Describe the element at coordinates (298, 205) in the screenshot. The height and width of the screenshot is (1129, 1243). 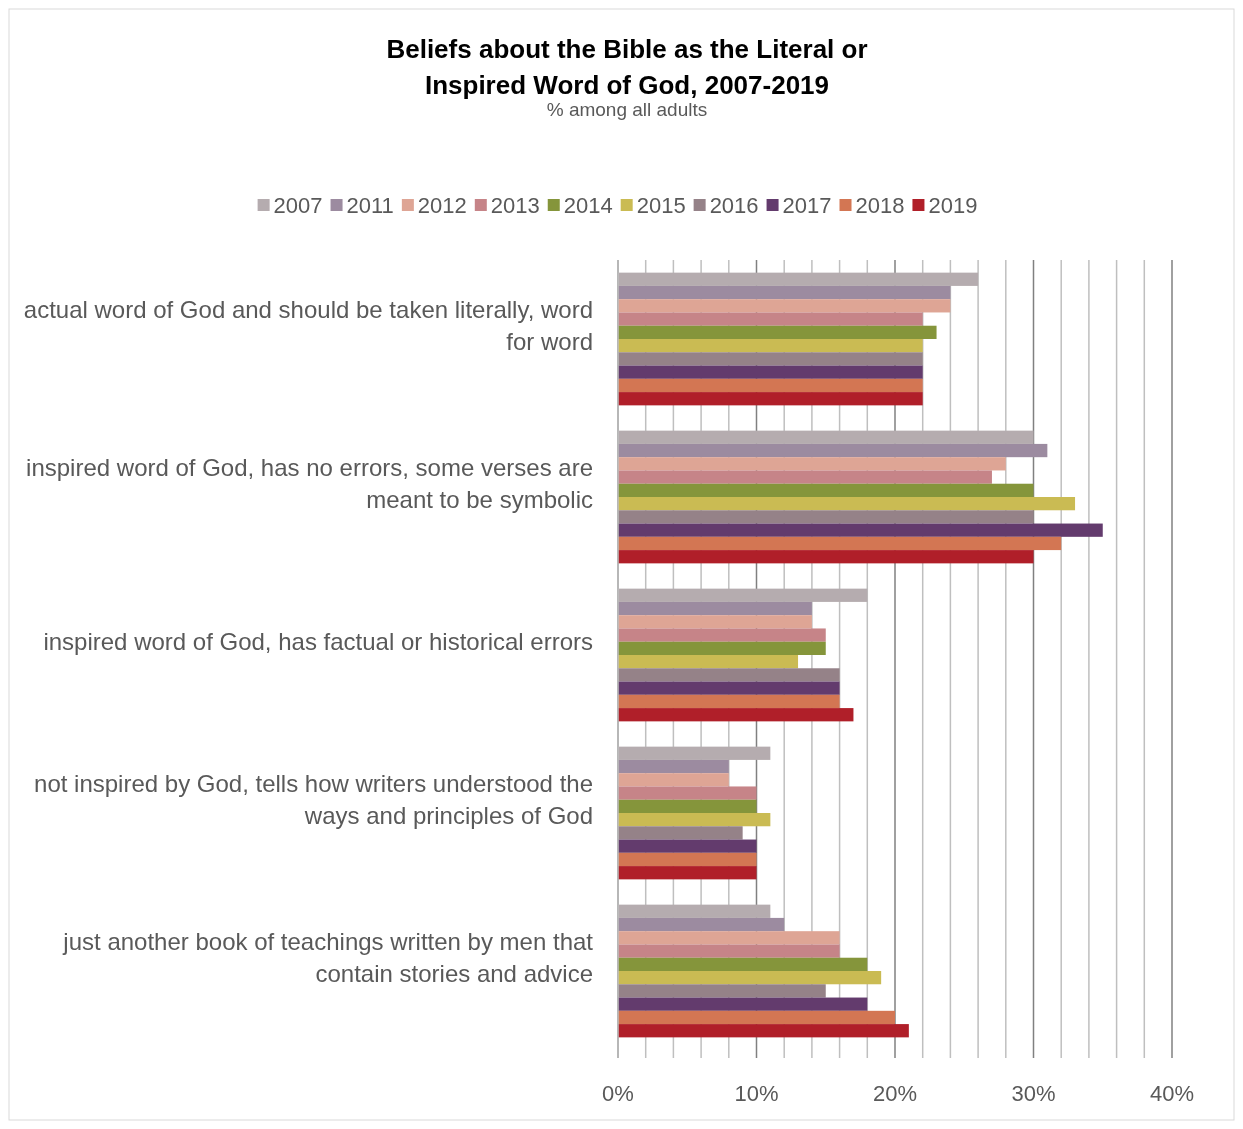
I see `legend-label: 2007` at that location.